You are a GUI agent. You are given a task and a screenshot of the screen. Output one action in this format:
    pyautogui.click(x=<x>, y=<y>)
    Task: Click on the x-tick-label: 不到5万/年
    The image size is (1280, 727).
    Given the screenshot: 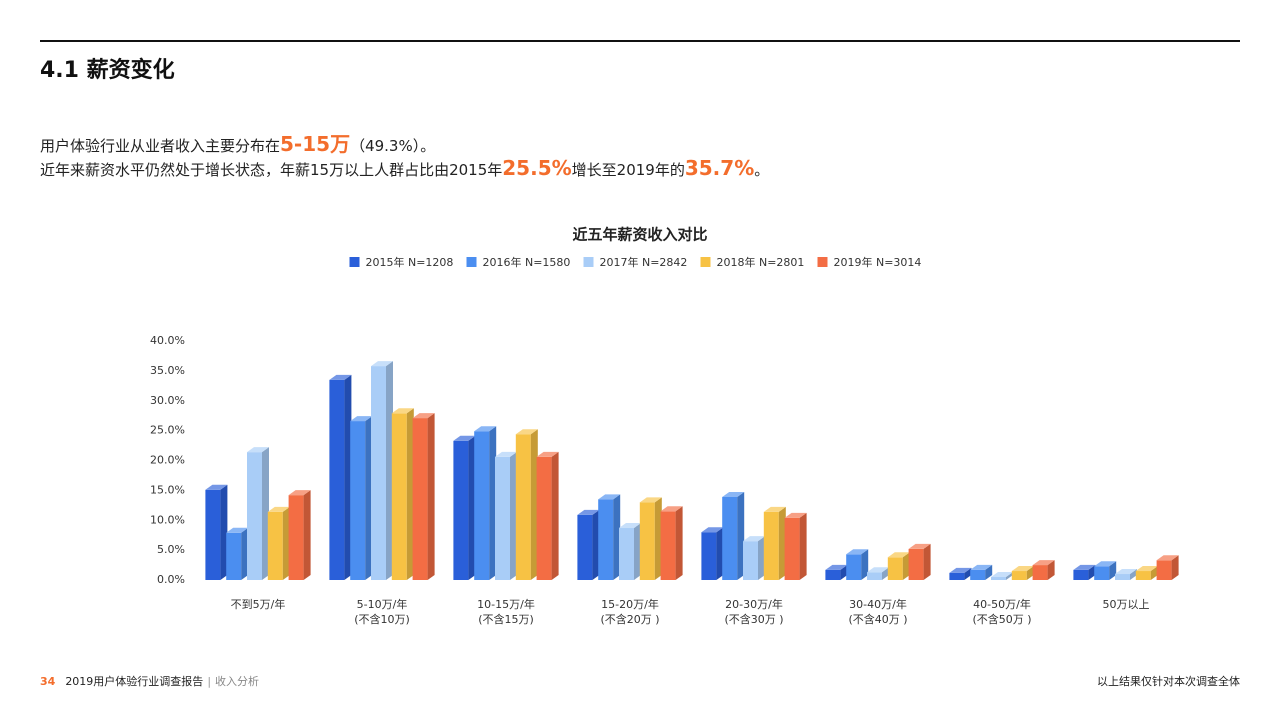 What is the action you would take?
    pyautogui.click(x=258, y=604)
    